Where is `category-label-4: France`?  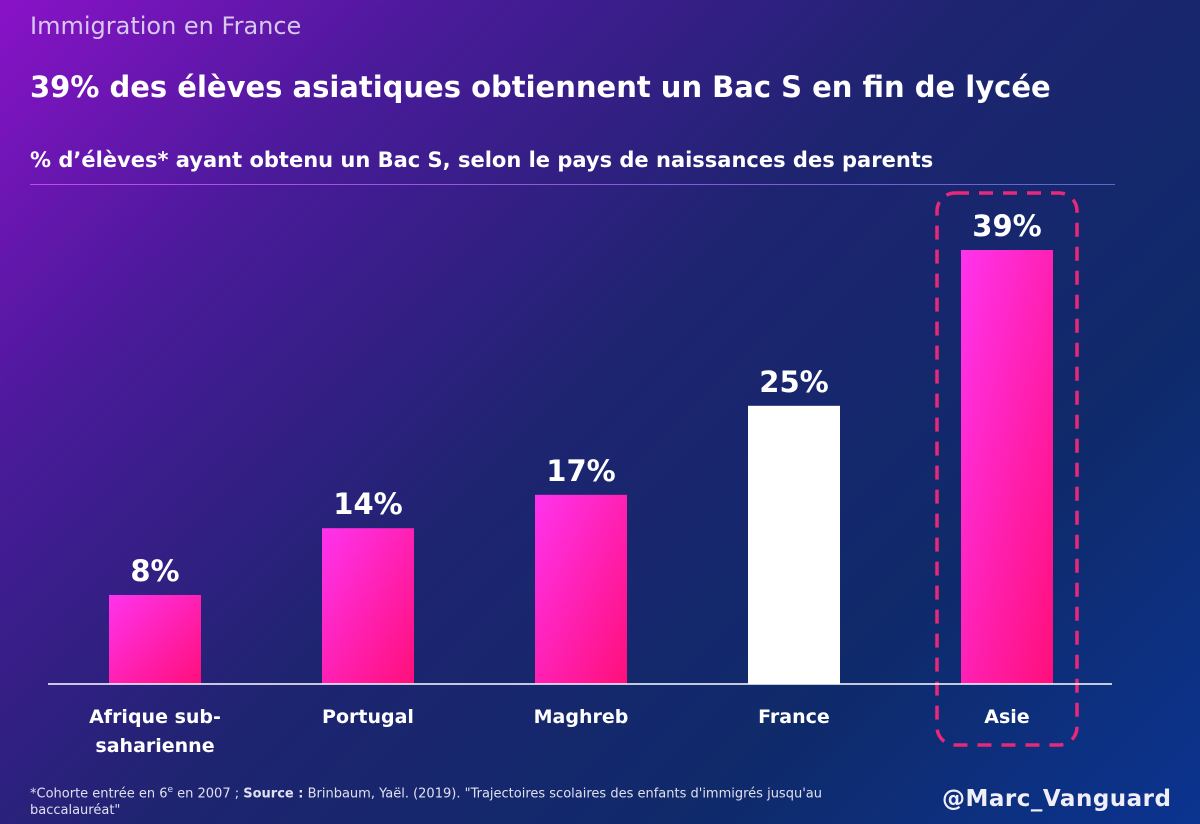
category-label-4: France is located at coordinates (794, 717).